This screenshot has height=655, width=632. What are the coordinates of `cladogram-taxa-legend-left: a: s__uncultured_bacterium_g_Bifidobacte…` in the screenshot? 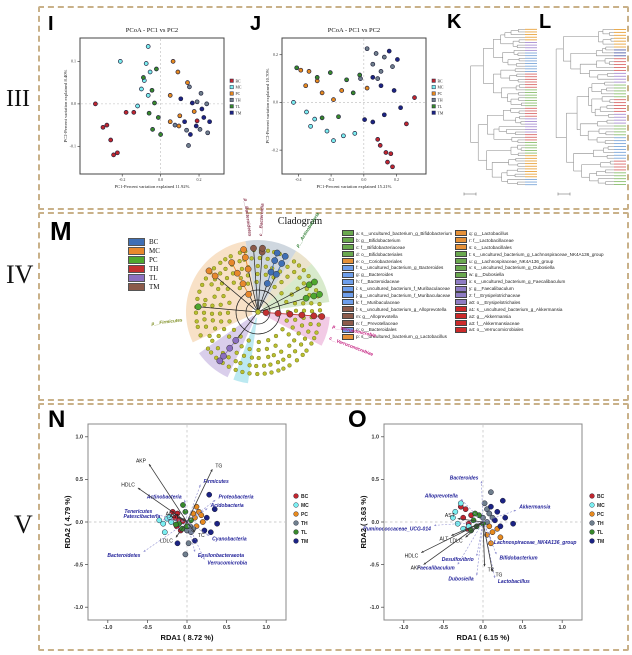 It's located at (398, 285).